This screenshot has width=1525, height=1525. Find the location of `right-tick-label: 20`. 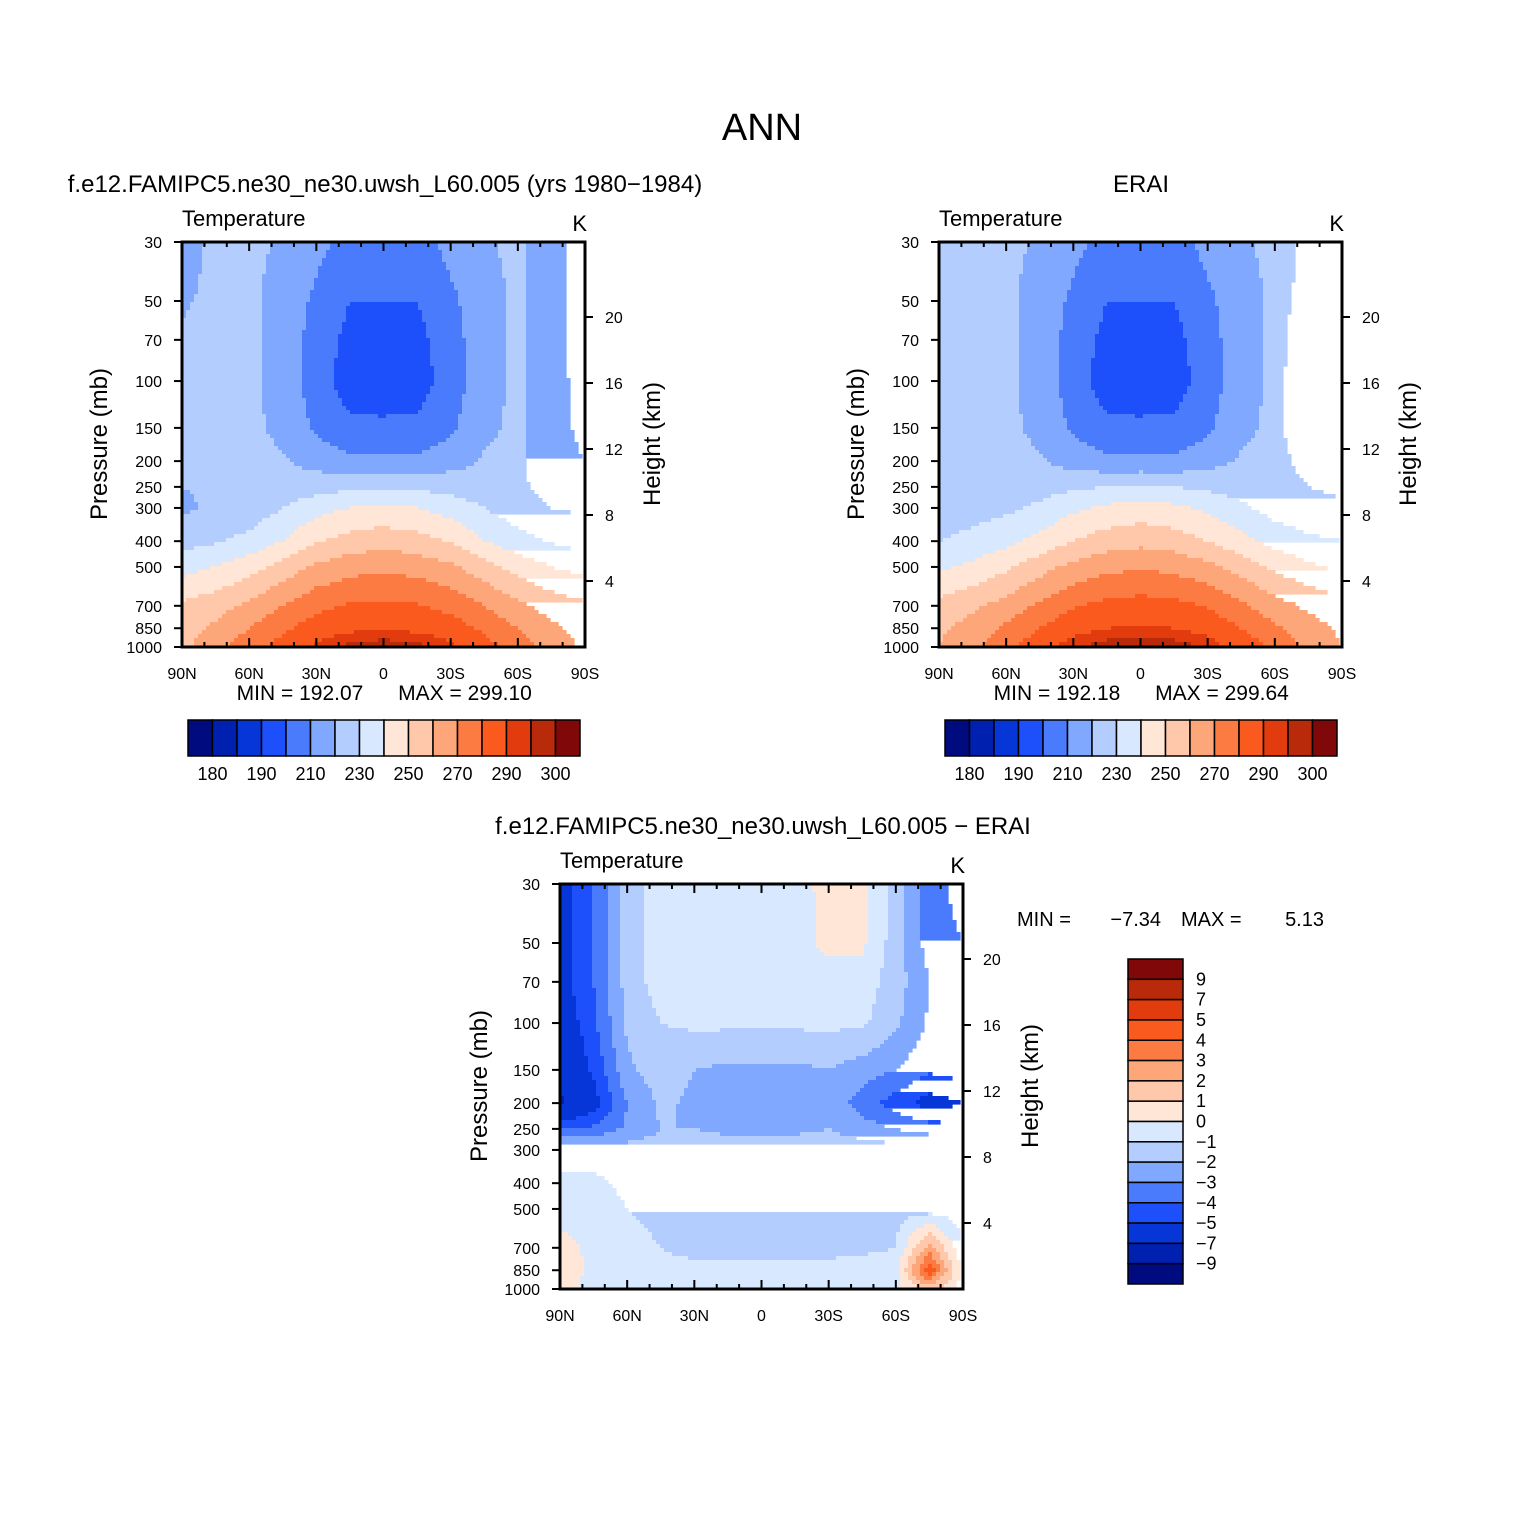

right-tick-label: 20 is located at coordinates (614, 318).